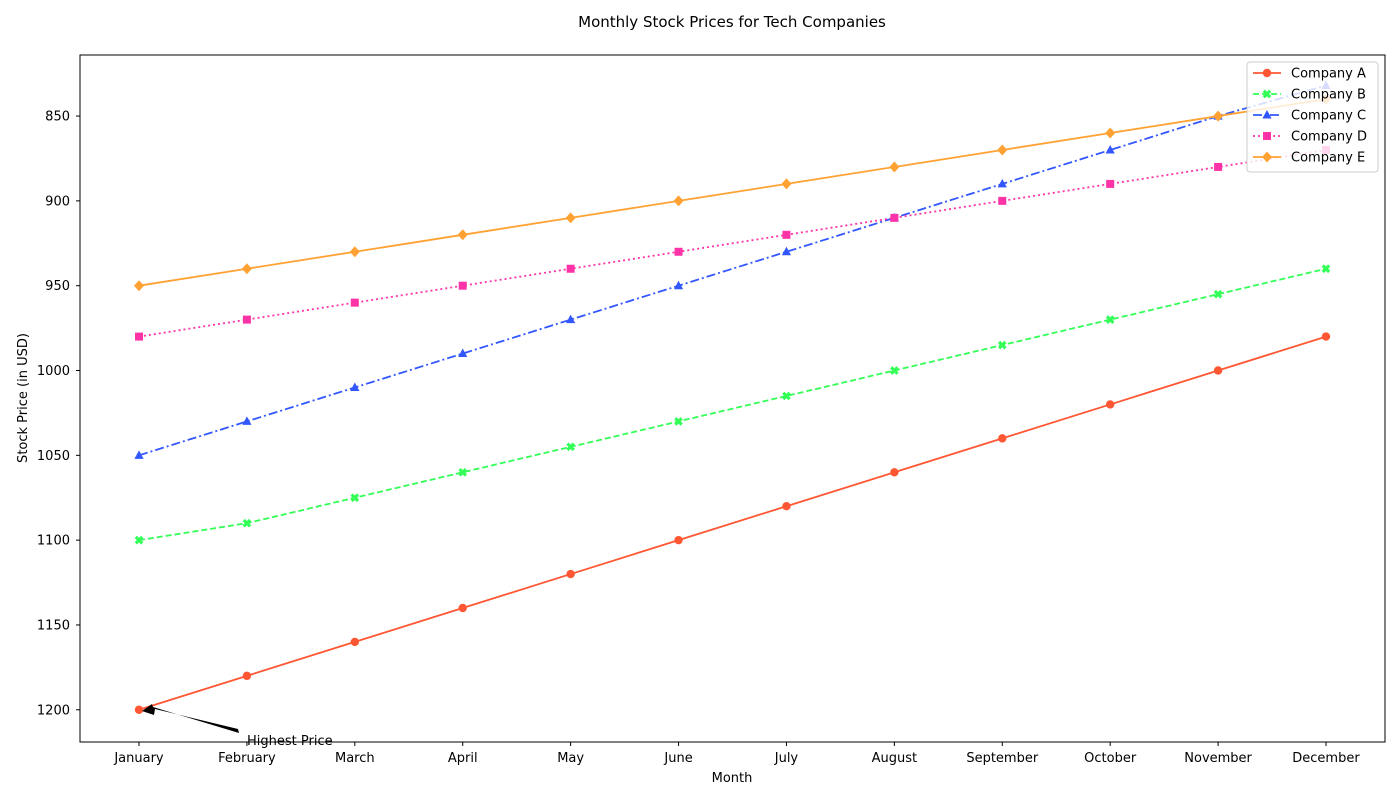 The width and height of the screenshot is (1400, 800). I want to click on y-tick-label: 1100, so click(53, 541).